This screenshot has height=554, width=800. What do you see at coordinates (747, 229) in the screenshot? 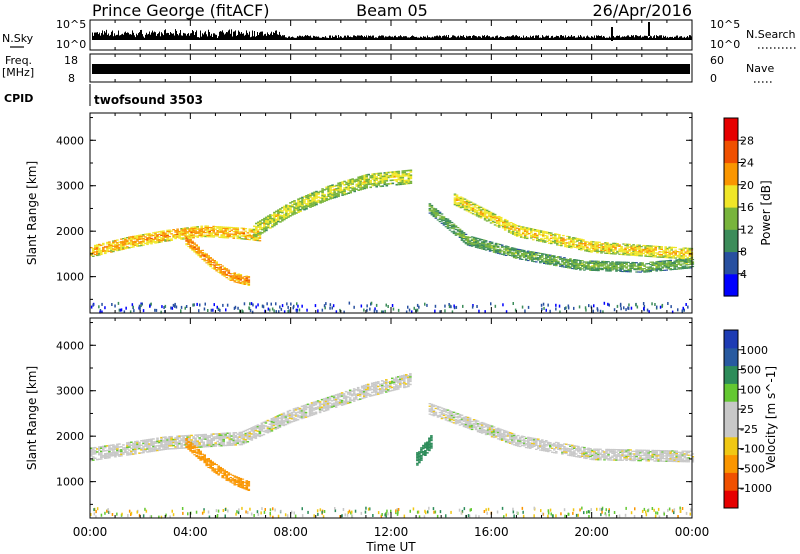
I see `colorbar-tick-label: 12` at bounding box center [747, 229].